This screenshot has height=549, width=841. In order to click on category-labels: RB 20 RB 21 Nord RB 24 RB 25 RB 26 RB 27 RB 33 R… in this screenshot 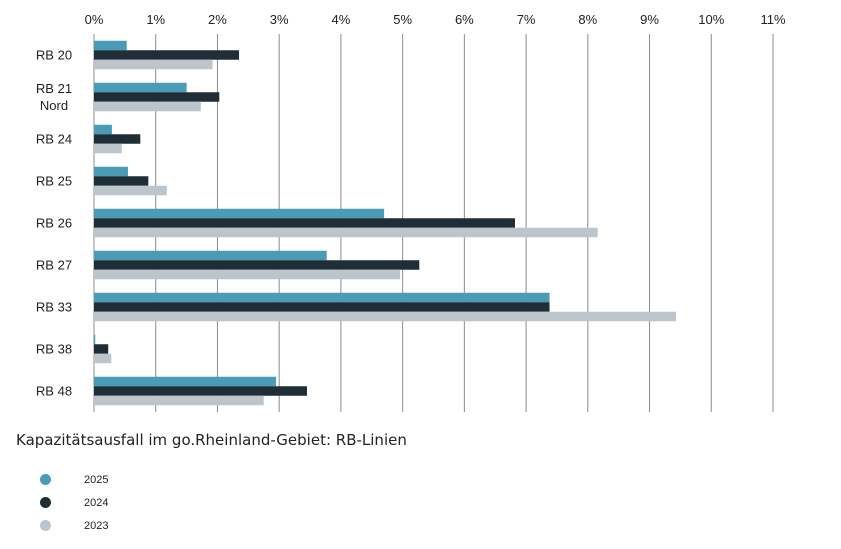, I will do `click(54, 223)`.